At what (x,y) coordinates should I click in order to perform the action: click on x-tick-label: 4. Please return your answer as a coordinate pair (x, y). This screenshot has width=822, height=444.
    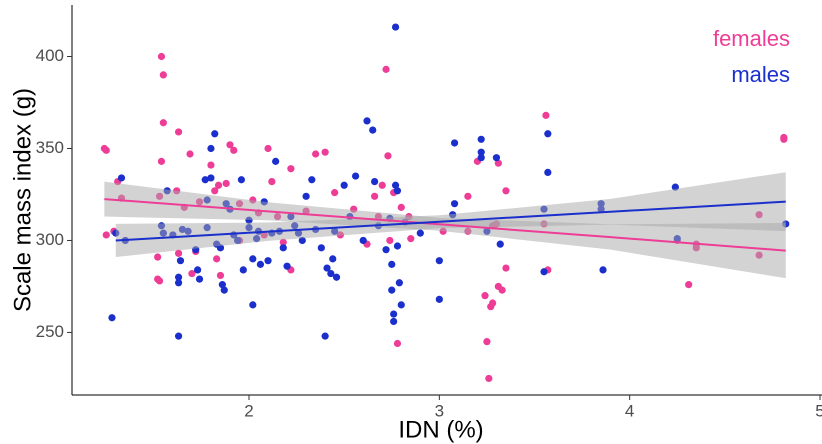
    Looking at the image, I should click on (629, 410).